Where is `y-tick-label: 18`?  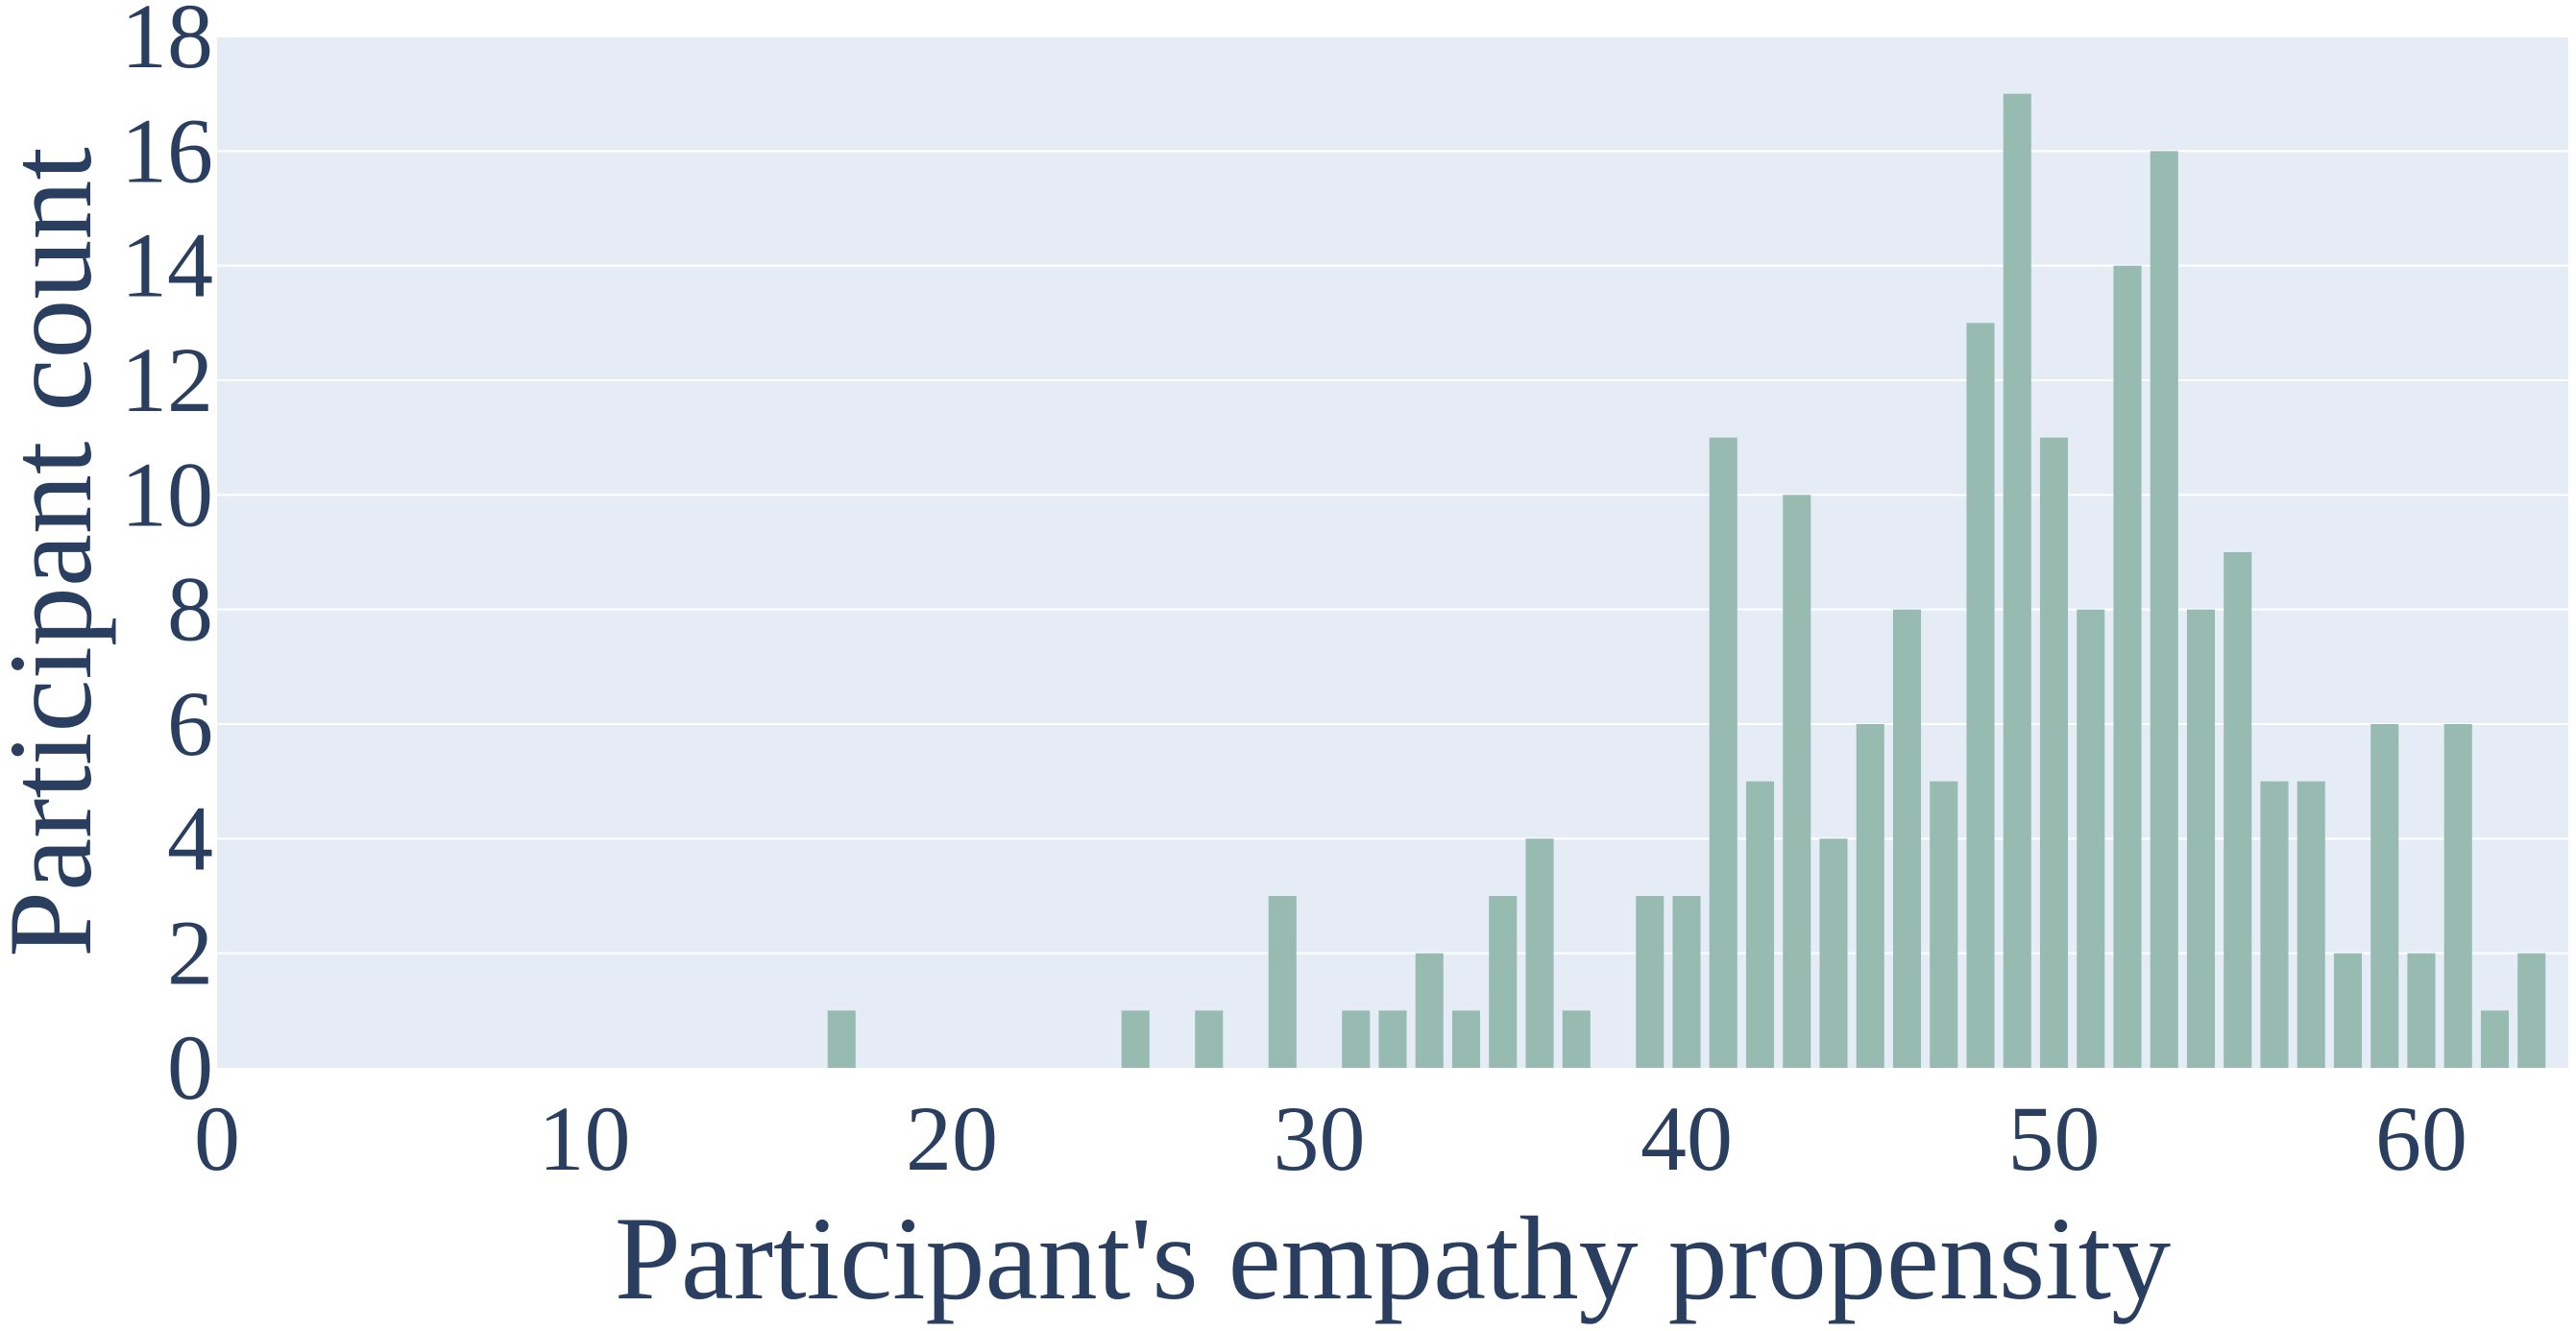
y-tick-label: 18 is located at coordinates (167, 44).